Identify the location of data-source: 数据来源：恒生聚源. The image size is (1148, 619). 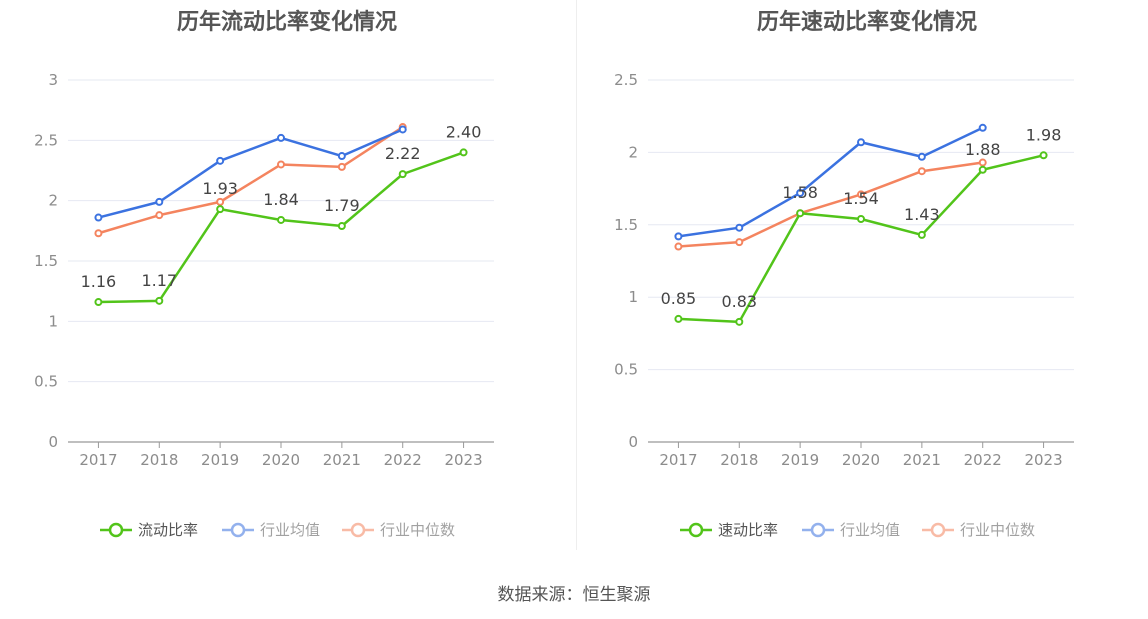
(574, 595).